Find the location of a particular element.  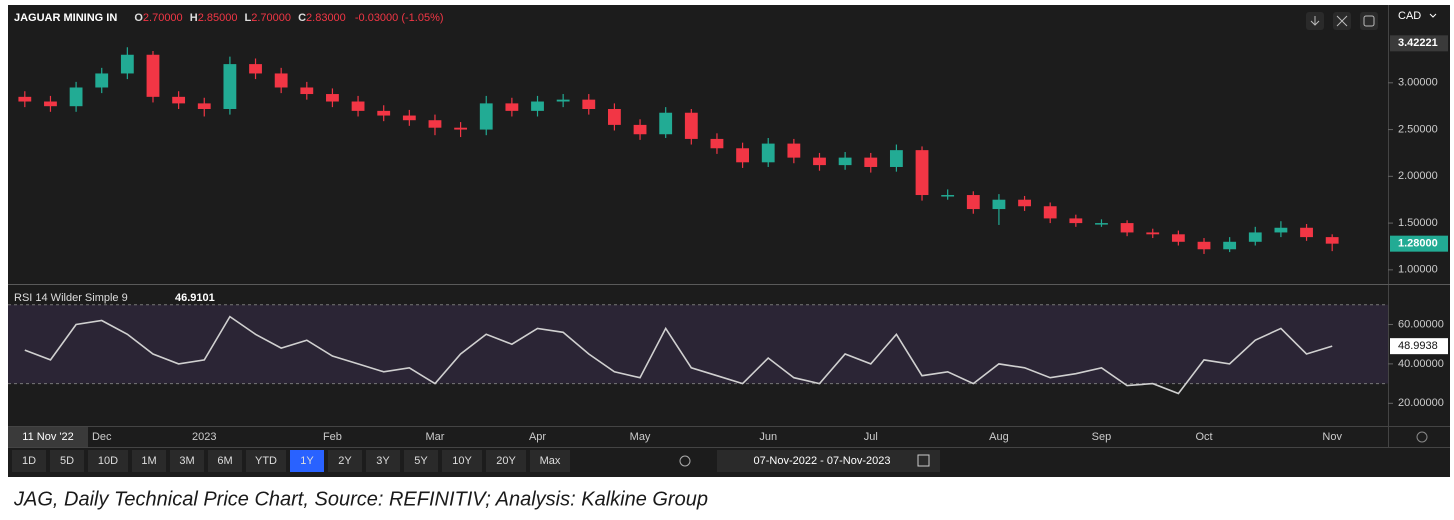

collapse-icon is located at coordinates (1342, 21).